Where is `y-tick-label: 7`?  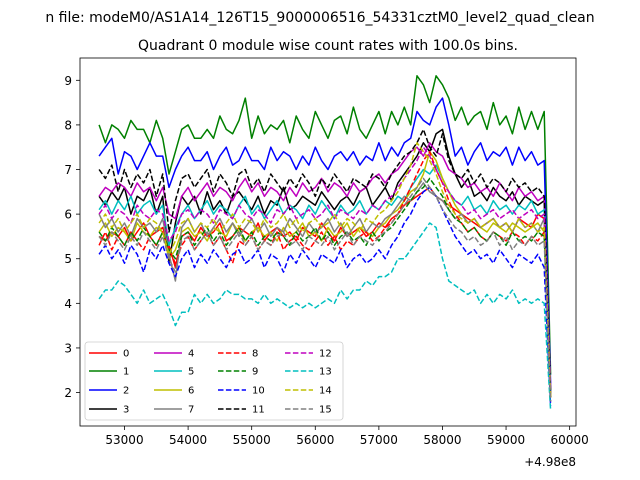 y-tick-label: 7 is located at coordinates (68, 170).